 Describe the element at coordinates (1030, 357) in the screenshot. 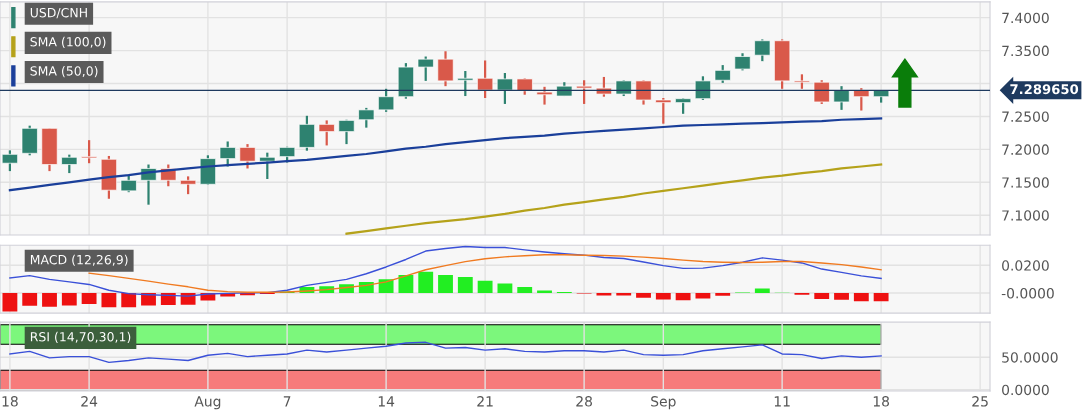

I see `y-tick-label: 50.0000` at that location.